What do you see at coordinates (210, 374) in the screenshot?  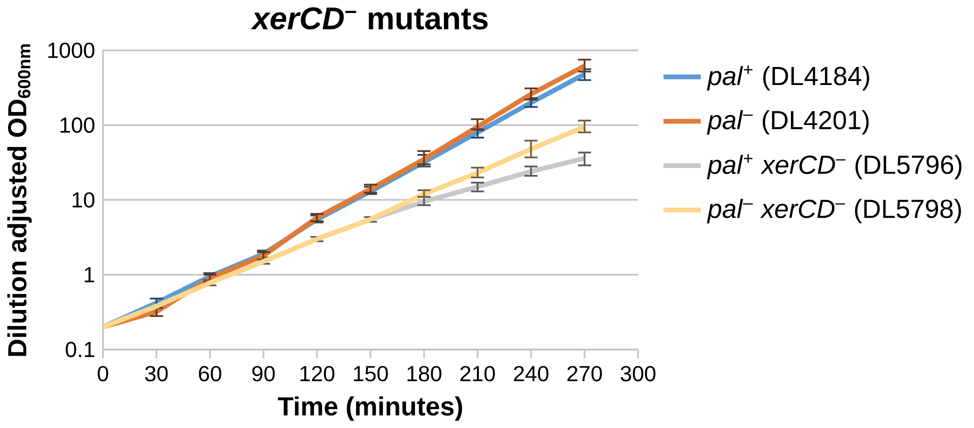 I see `x-tick-label: 60` at bounding box center [210, 374].